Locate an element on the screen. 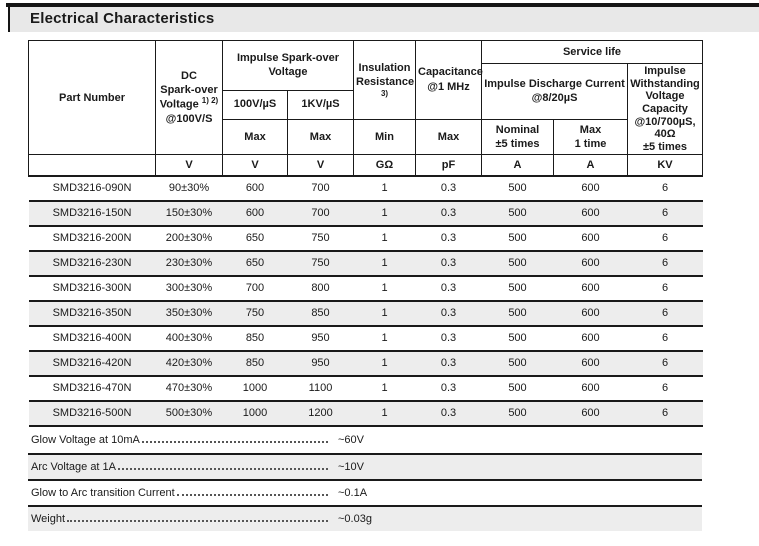  cell-dc-spark-over: 150±30% is located at coordinates (189, 213).